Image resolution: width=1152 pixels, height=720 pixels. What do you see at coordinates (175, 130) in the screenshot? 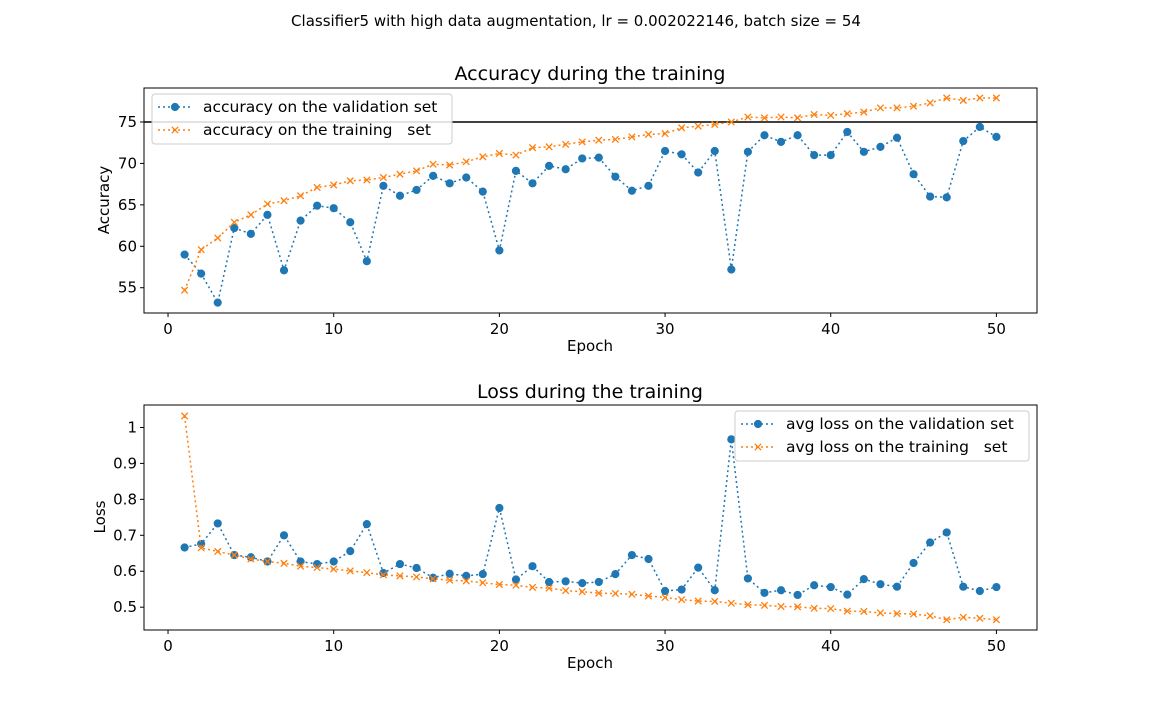
I see `accuracy-legend-marker-training` at bounding box center [175, 130].